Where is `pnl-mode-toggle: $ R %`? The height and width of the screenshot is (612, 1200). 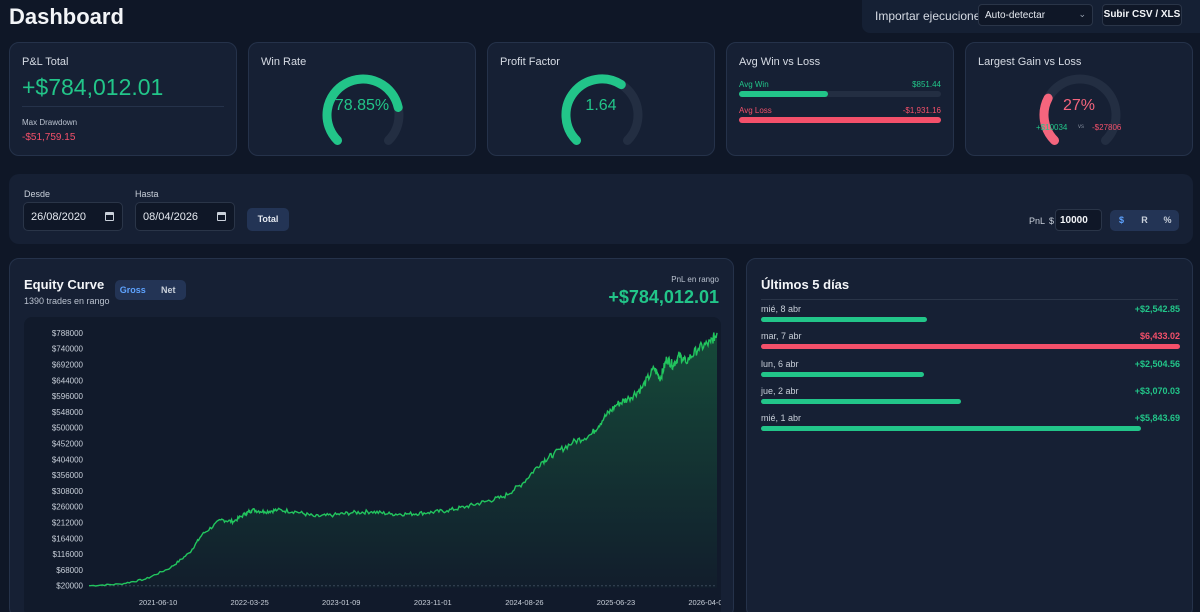 pnl-mode-toggle: $ R % is located at coordinates (1144, 220).